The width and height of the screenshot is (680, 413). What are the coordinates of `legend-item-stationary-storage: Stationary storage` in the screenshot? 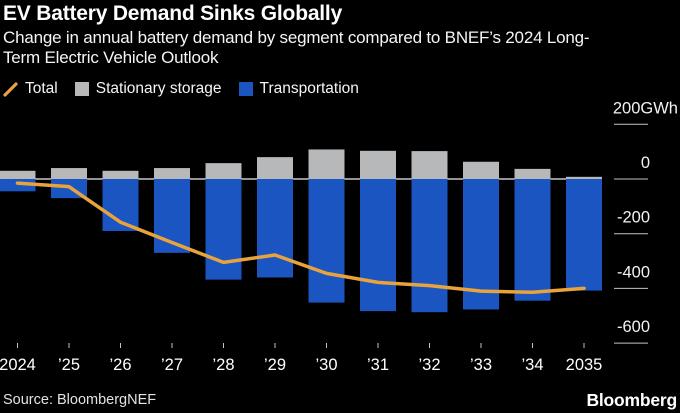 It's located at (148, 89).